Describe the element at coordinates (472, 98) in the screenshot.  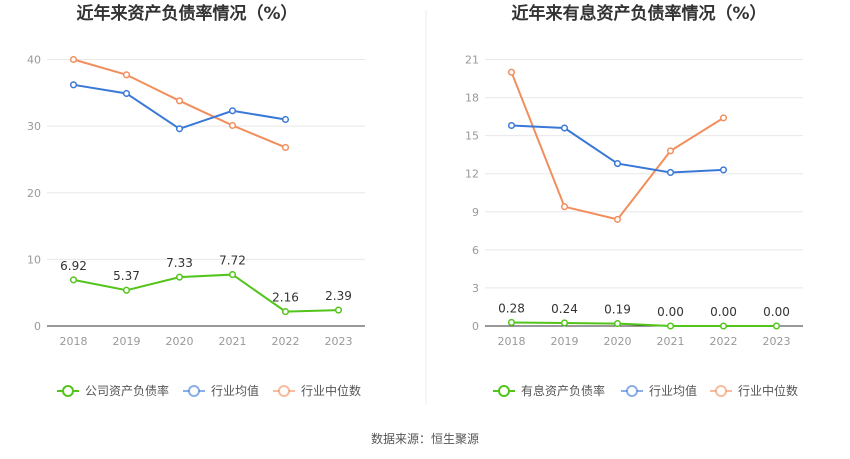
I see `y-tick-label: 18` at that location.